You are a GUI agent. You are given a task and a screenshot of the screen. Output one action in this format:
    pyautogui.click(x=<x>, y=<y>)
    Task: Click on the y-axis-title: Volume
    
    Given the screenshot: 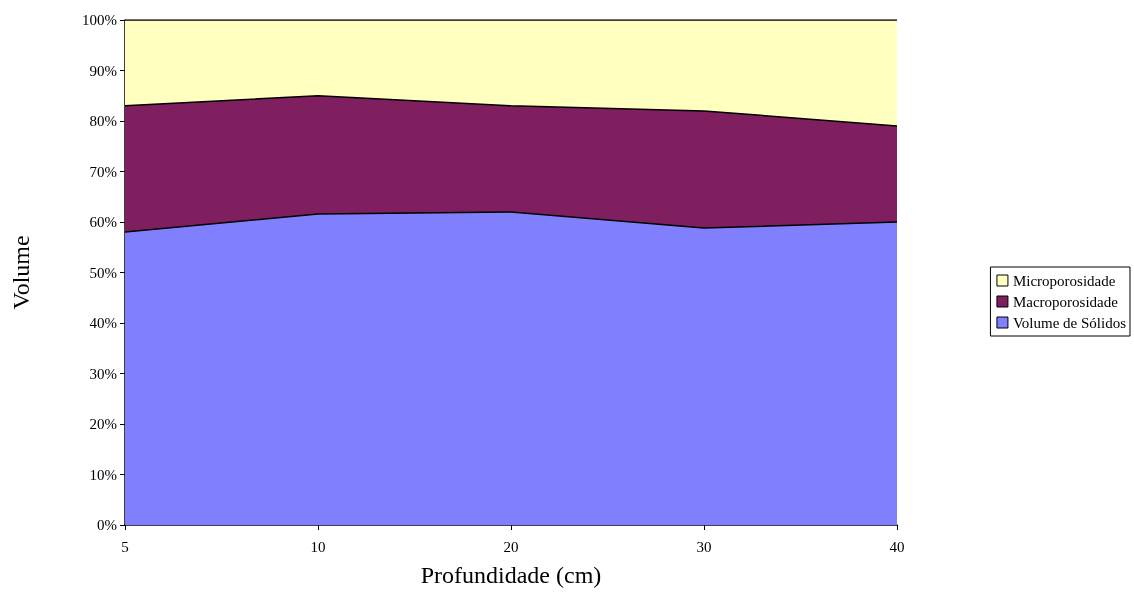 What is the action you would take?
    pyautogui.click(x=21, y=272)
    